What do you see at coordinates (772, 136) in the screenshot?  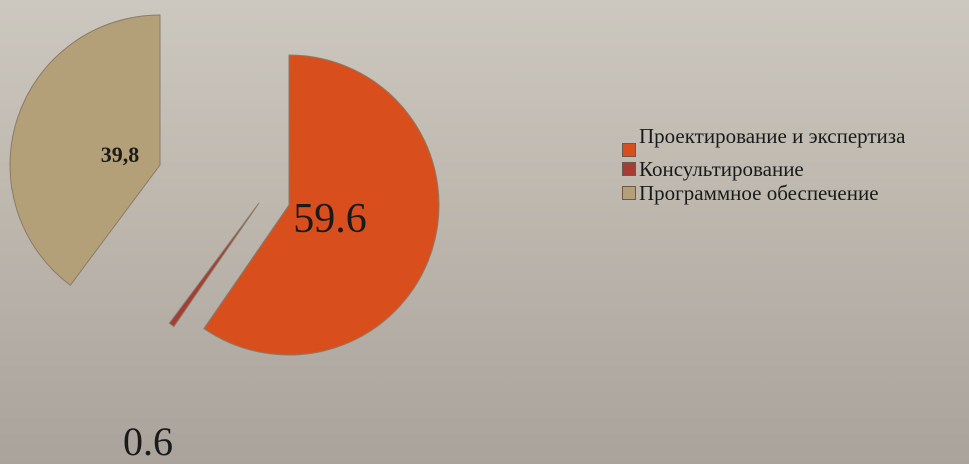 I see `legend-label-design: Проектирование и экспертиза` at bounding box center [772, 136].